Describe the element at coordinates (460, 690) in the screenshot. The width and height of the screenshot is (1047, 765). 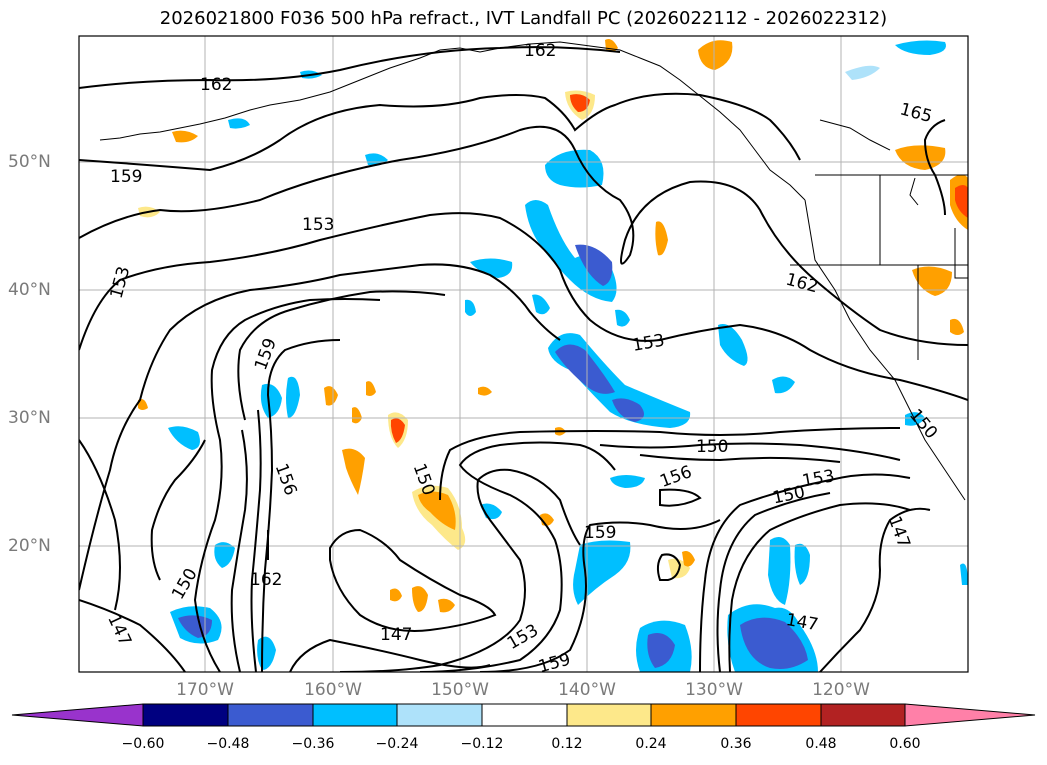
I see `lon-tick-label: 150°W` at that location.